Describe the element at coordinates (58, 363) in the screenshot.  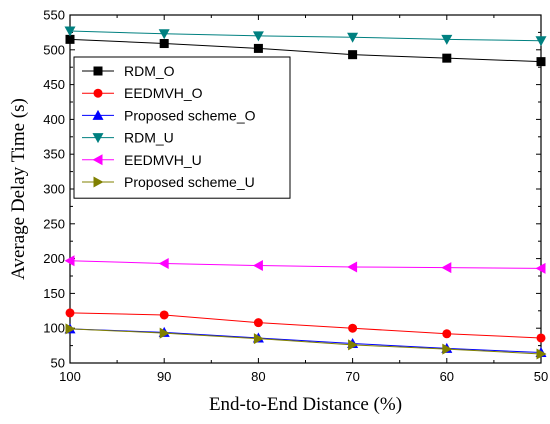
I see `y-tick-label: 50` at that location.